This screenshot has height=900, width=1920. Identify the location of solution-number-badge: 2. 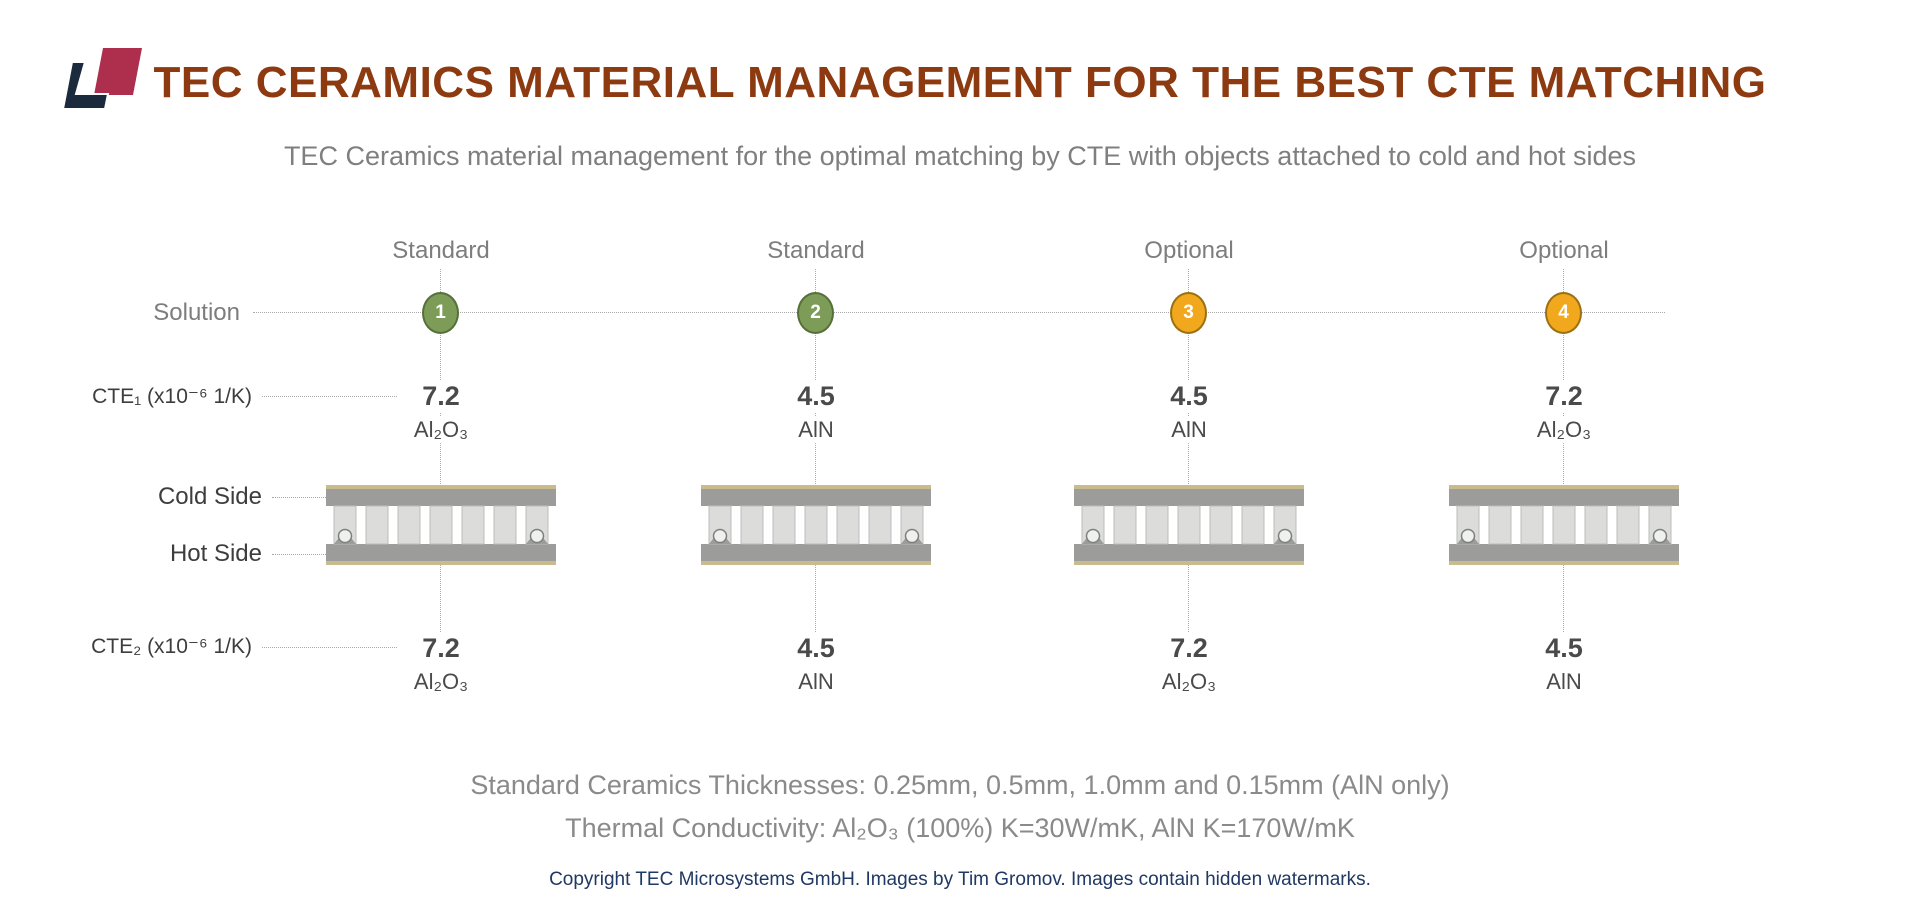
(815, 313).